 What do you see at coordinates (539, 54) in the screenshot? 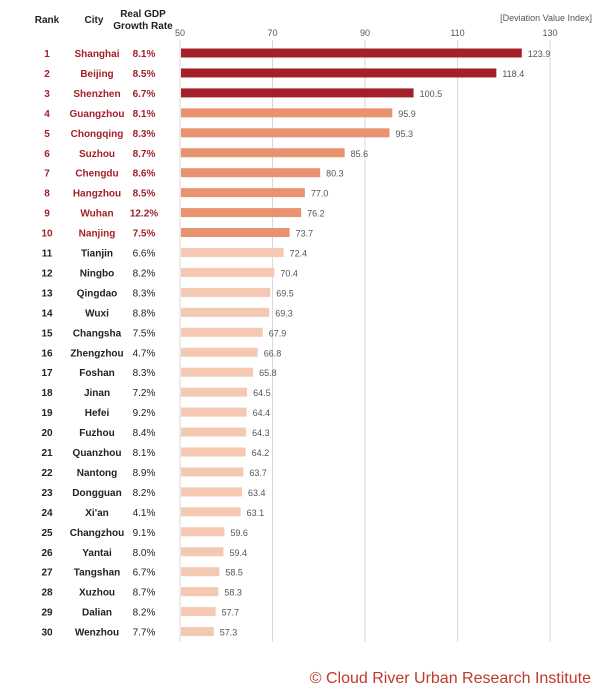
I see `value-label: 123.9` at bounding box center [539, 54].